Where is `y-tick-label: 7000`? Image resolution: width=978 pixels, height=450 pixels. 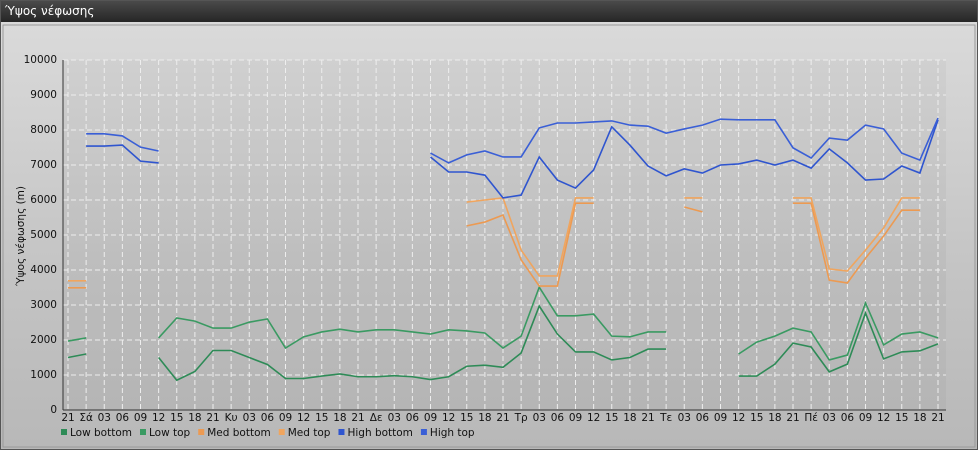 y-tick-label: 7000 is located at coordinates (43, 165).